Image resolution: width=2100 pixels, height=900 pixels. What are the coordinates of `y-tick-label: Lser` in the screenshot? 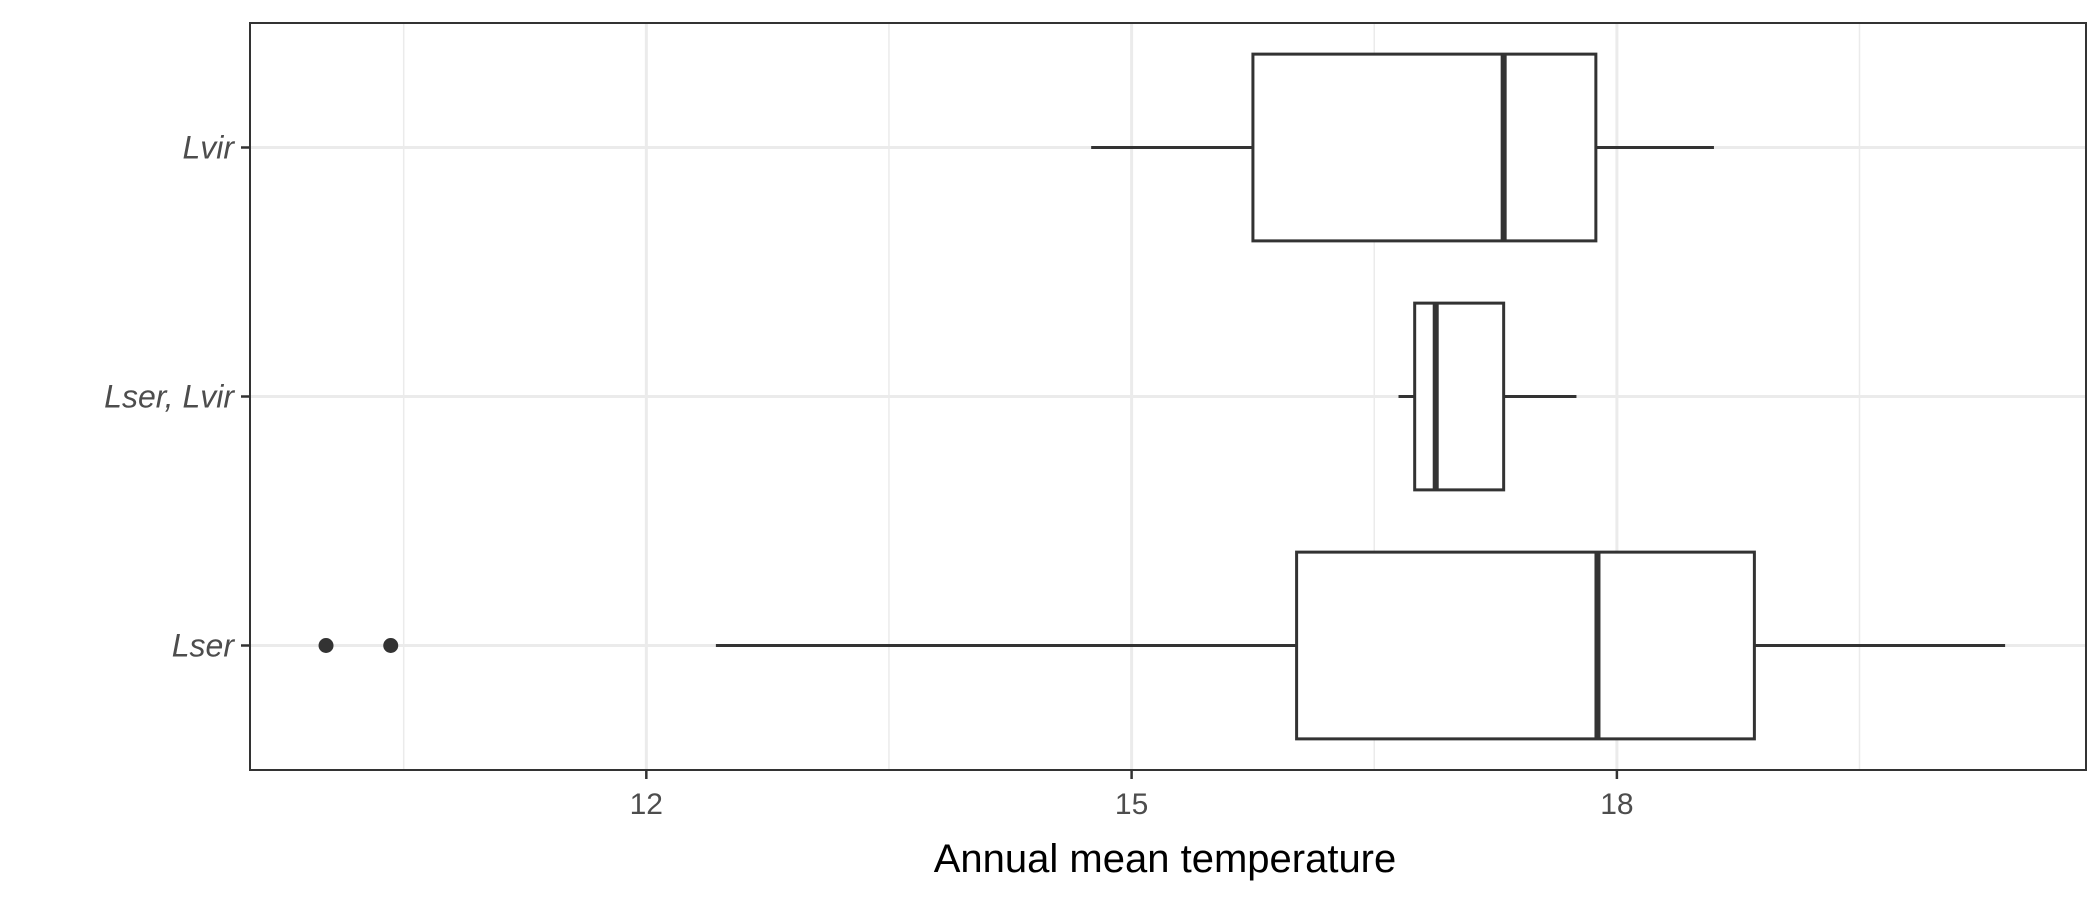 It's located at (204, 646).